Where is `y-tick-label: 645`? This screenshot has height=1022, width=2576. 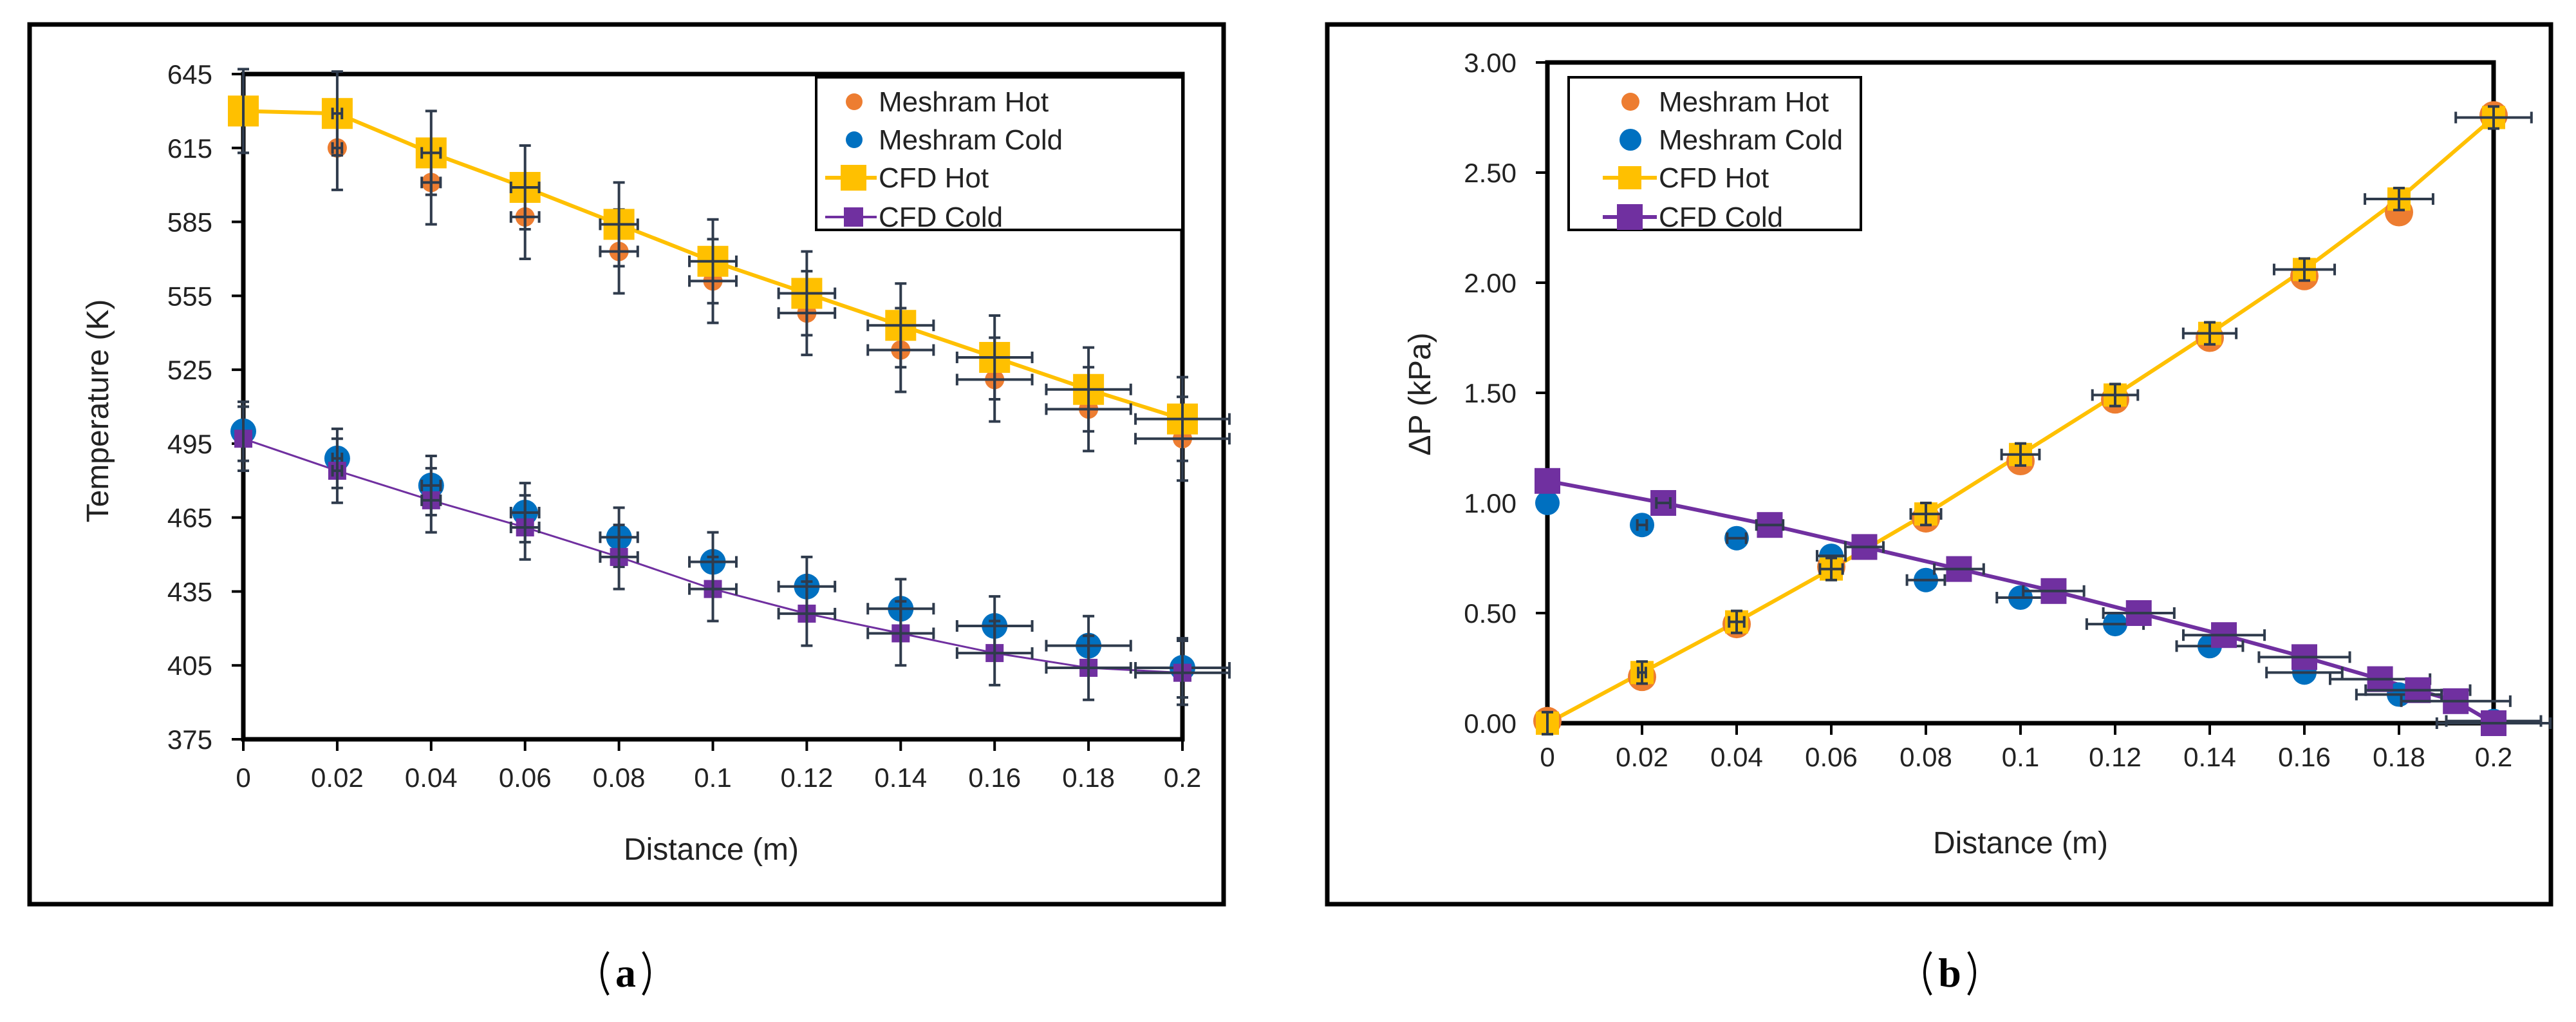
y-tick-label: 645 is located at coordinates (189, 74).